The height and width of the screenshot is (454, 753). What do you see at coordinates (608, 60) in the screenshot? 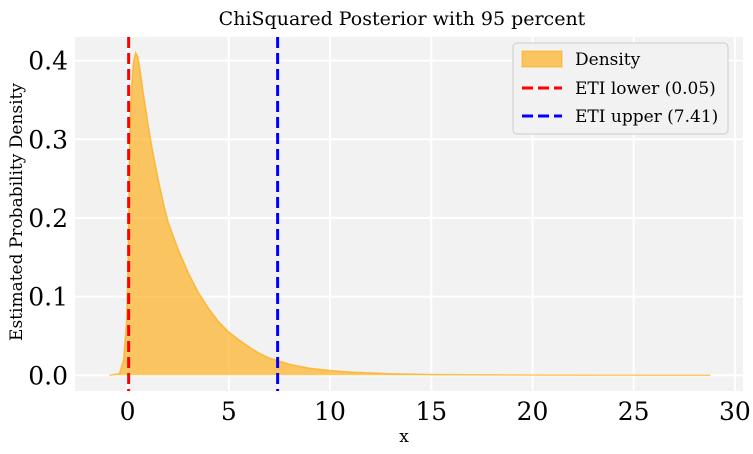
I see `legend-label-density: Density` at bounding box center [608, 60].